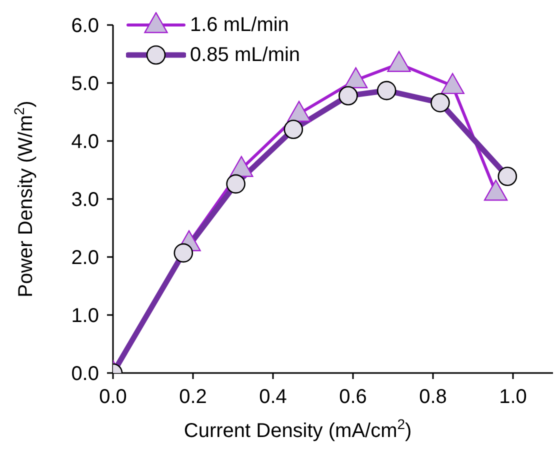 The image size is (557, 461). What do you see at coordinates (85, 26) in the screenshot?
I see `y-tick-label: 6.0` at bounding box center [85, 26].